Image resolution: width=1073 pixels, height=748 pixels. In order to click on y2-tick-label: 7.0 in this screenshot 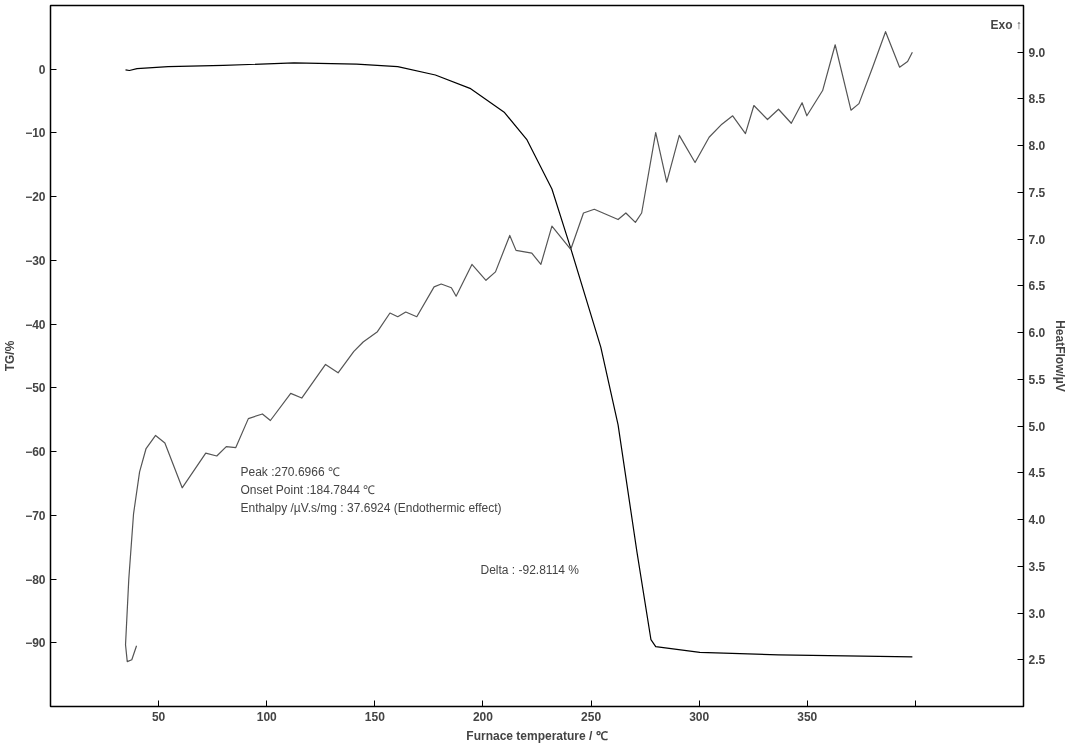, I will do `click(1037, 239)`.